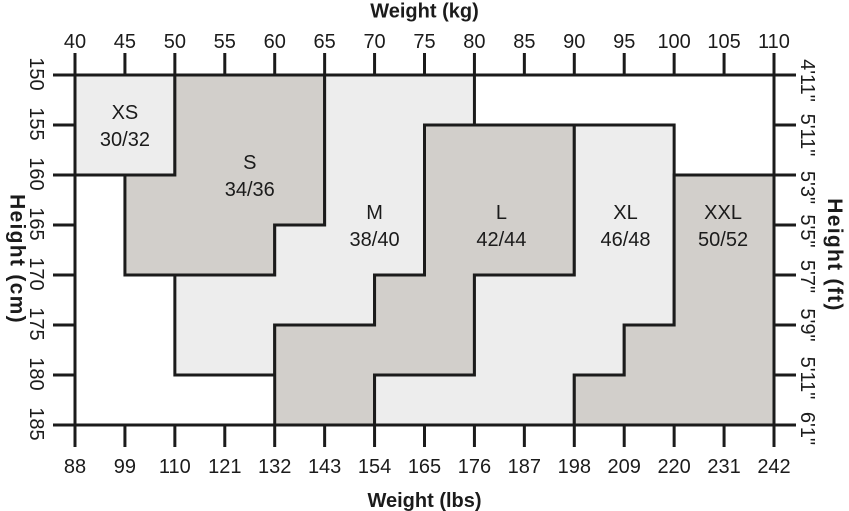 The width and height of the screenshot is (849, 511). Describe the element at coordinates (250, 190) in the screenshot. I see `svg-text: 34/36` at that location.